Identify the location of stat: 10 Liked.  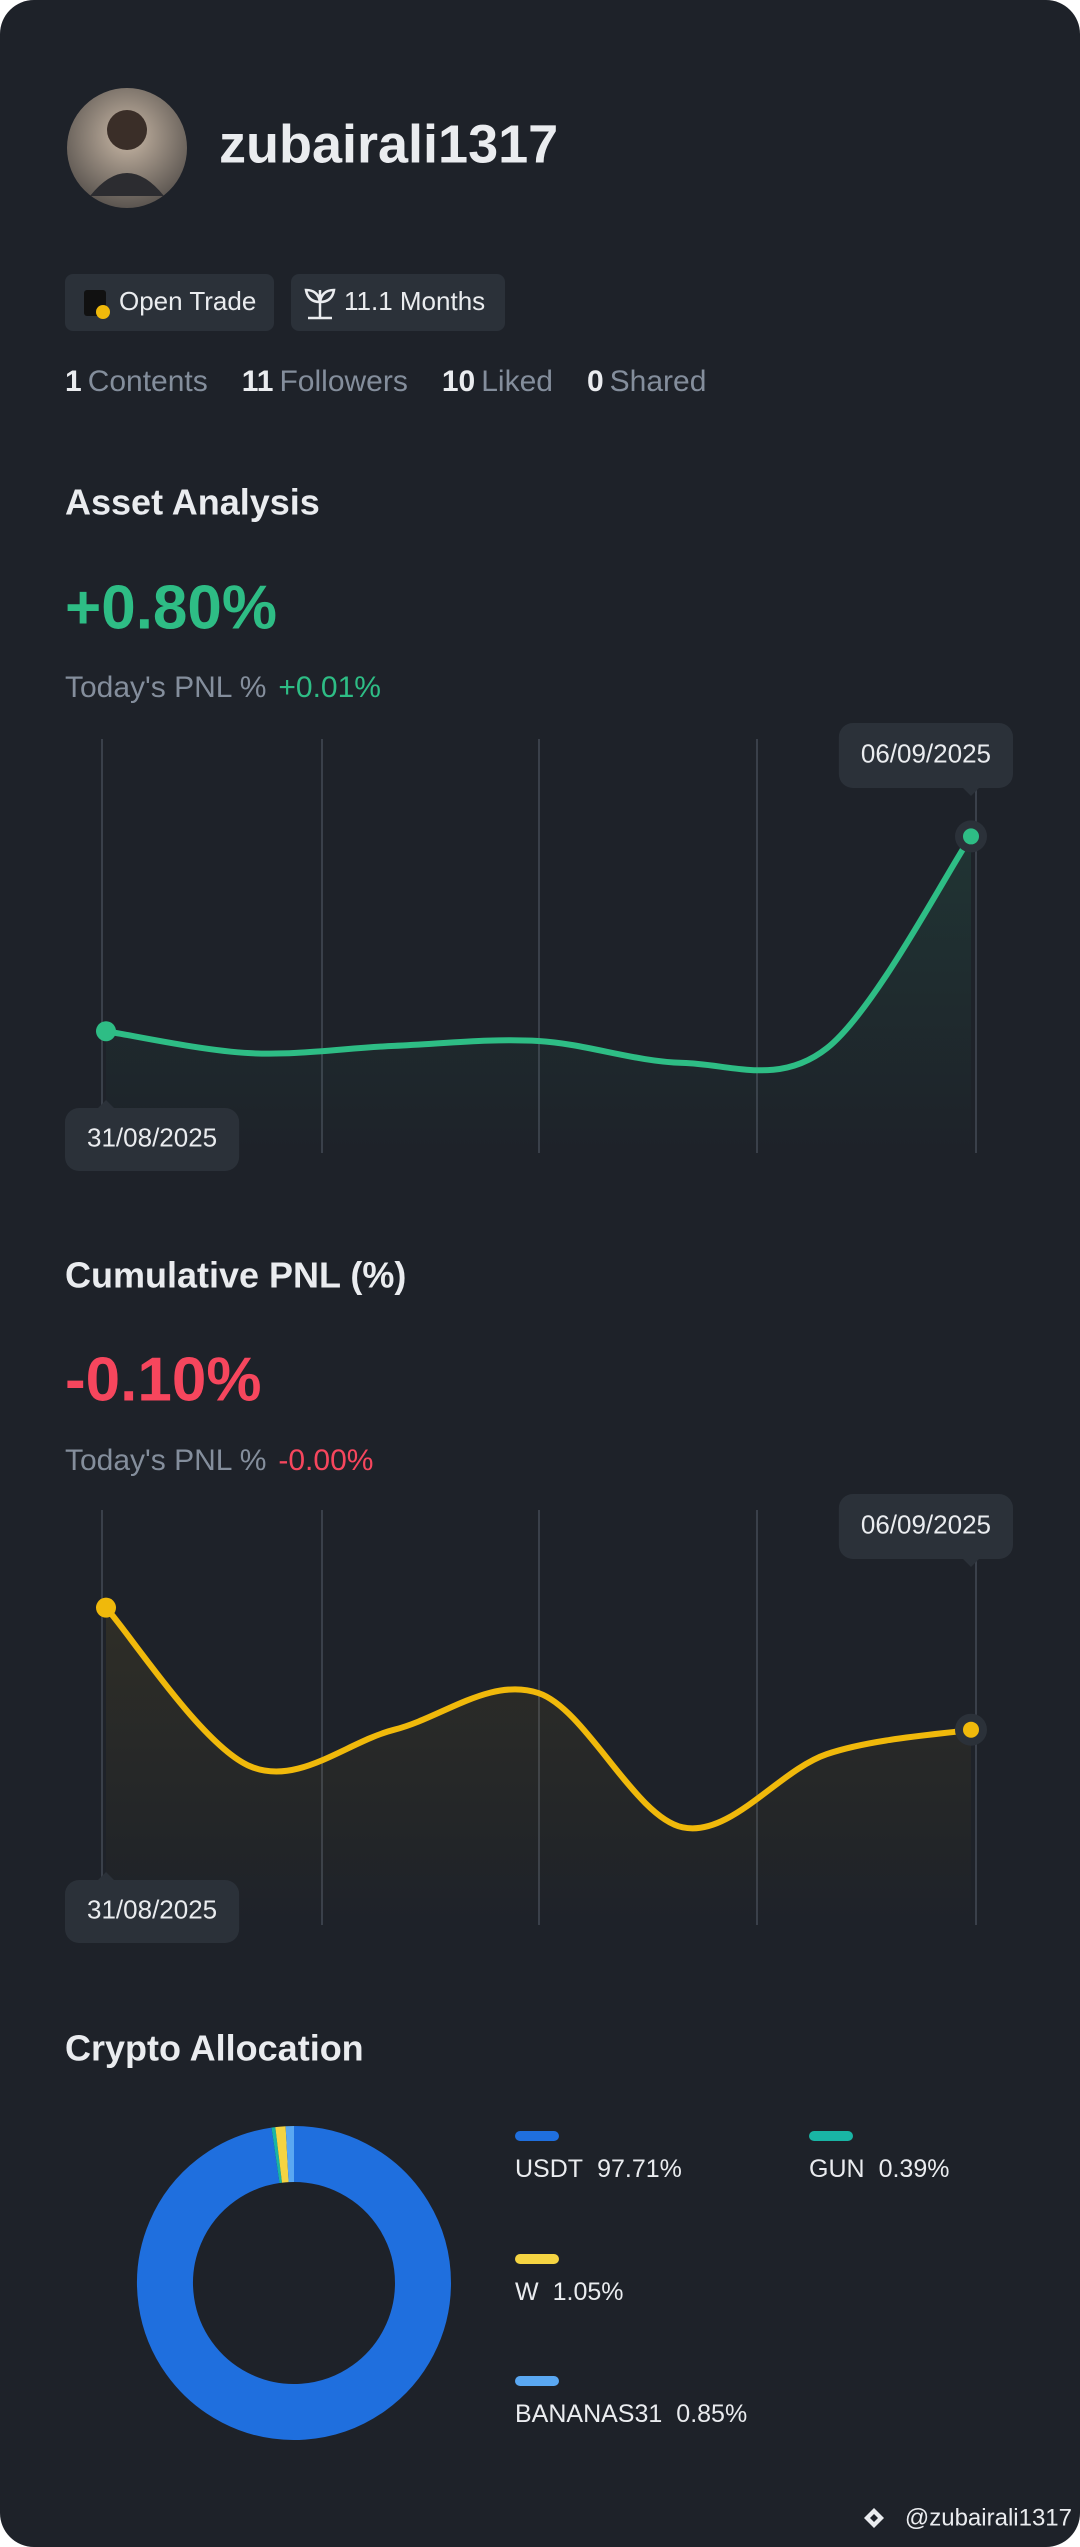
(497, 381).